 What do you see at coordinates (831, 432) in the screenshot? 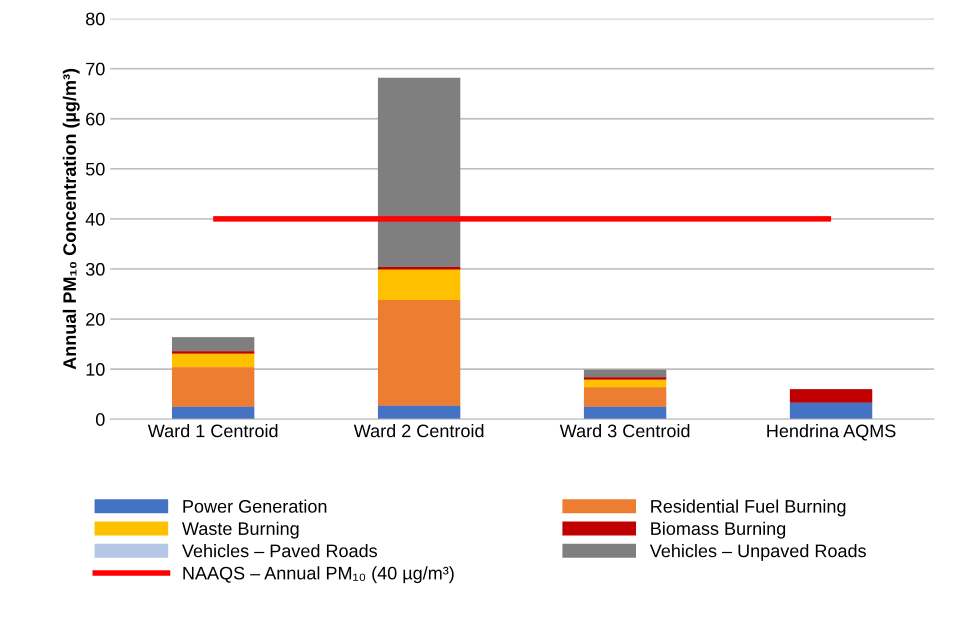
I see `x-tick-label: Hendrina AQMS` at bounding box center [831, 432].